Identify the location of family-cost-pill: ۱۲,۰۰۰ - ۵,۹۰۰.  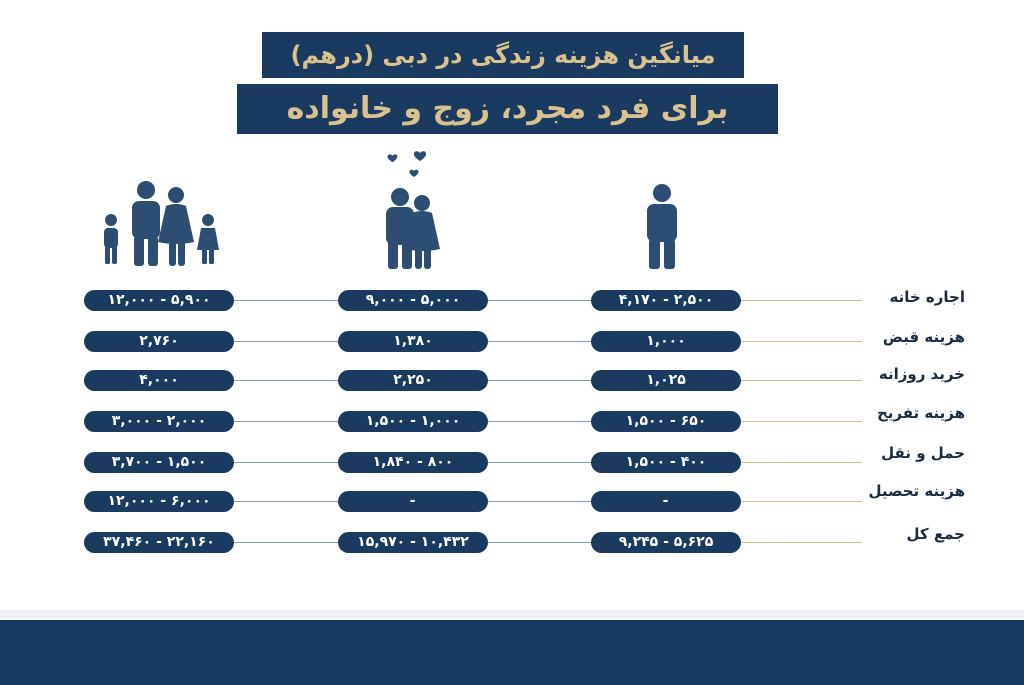
(159, 300).